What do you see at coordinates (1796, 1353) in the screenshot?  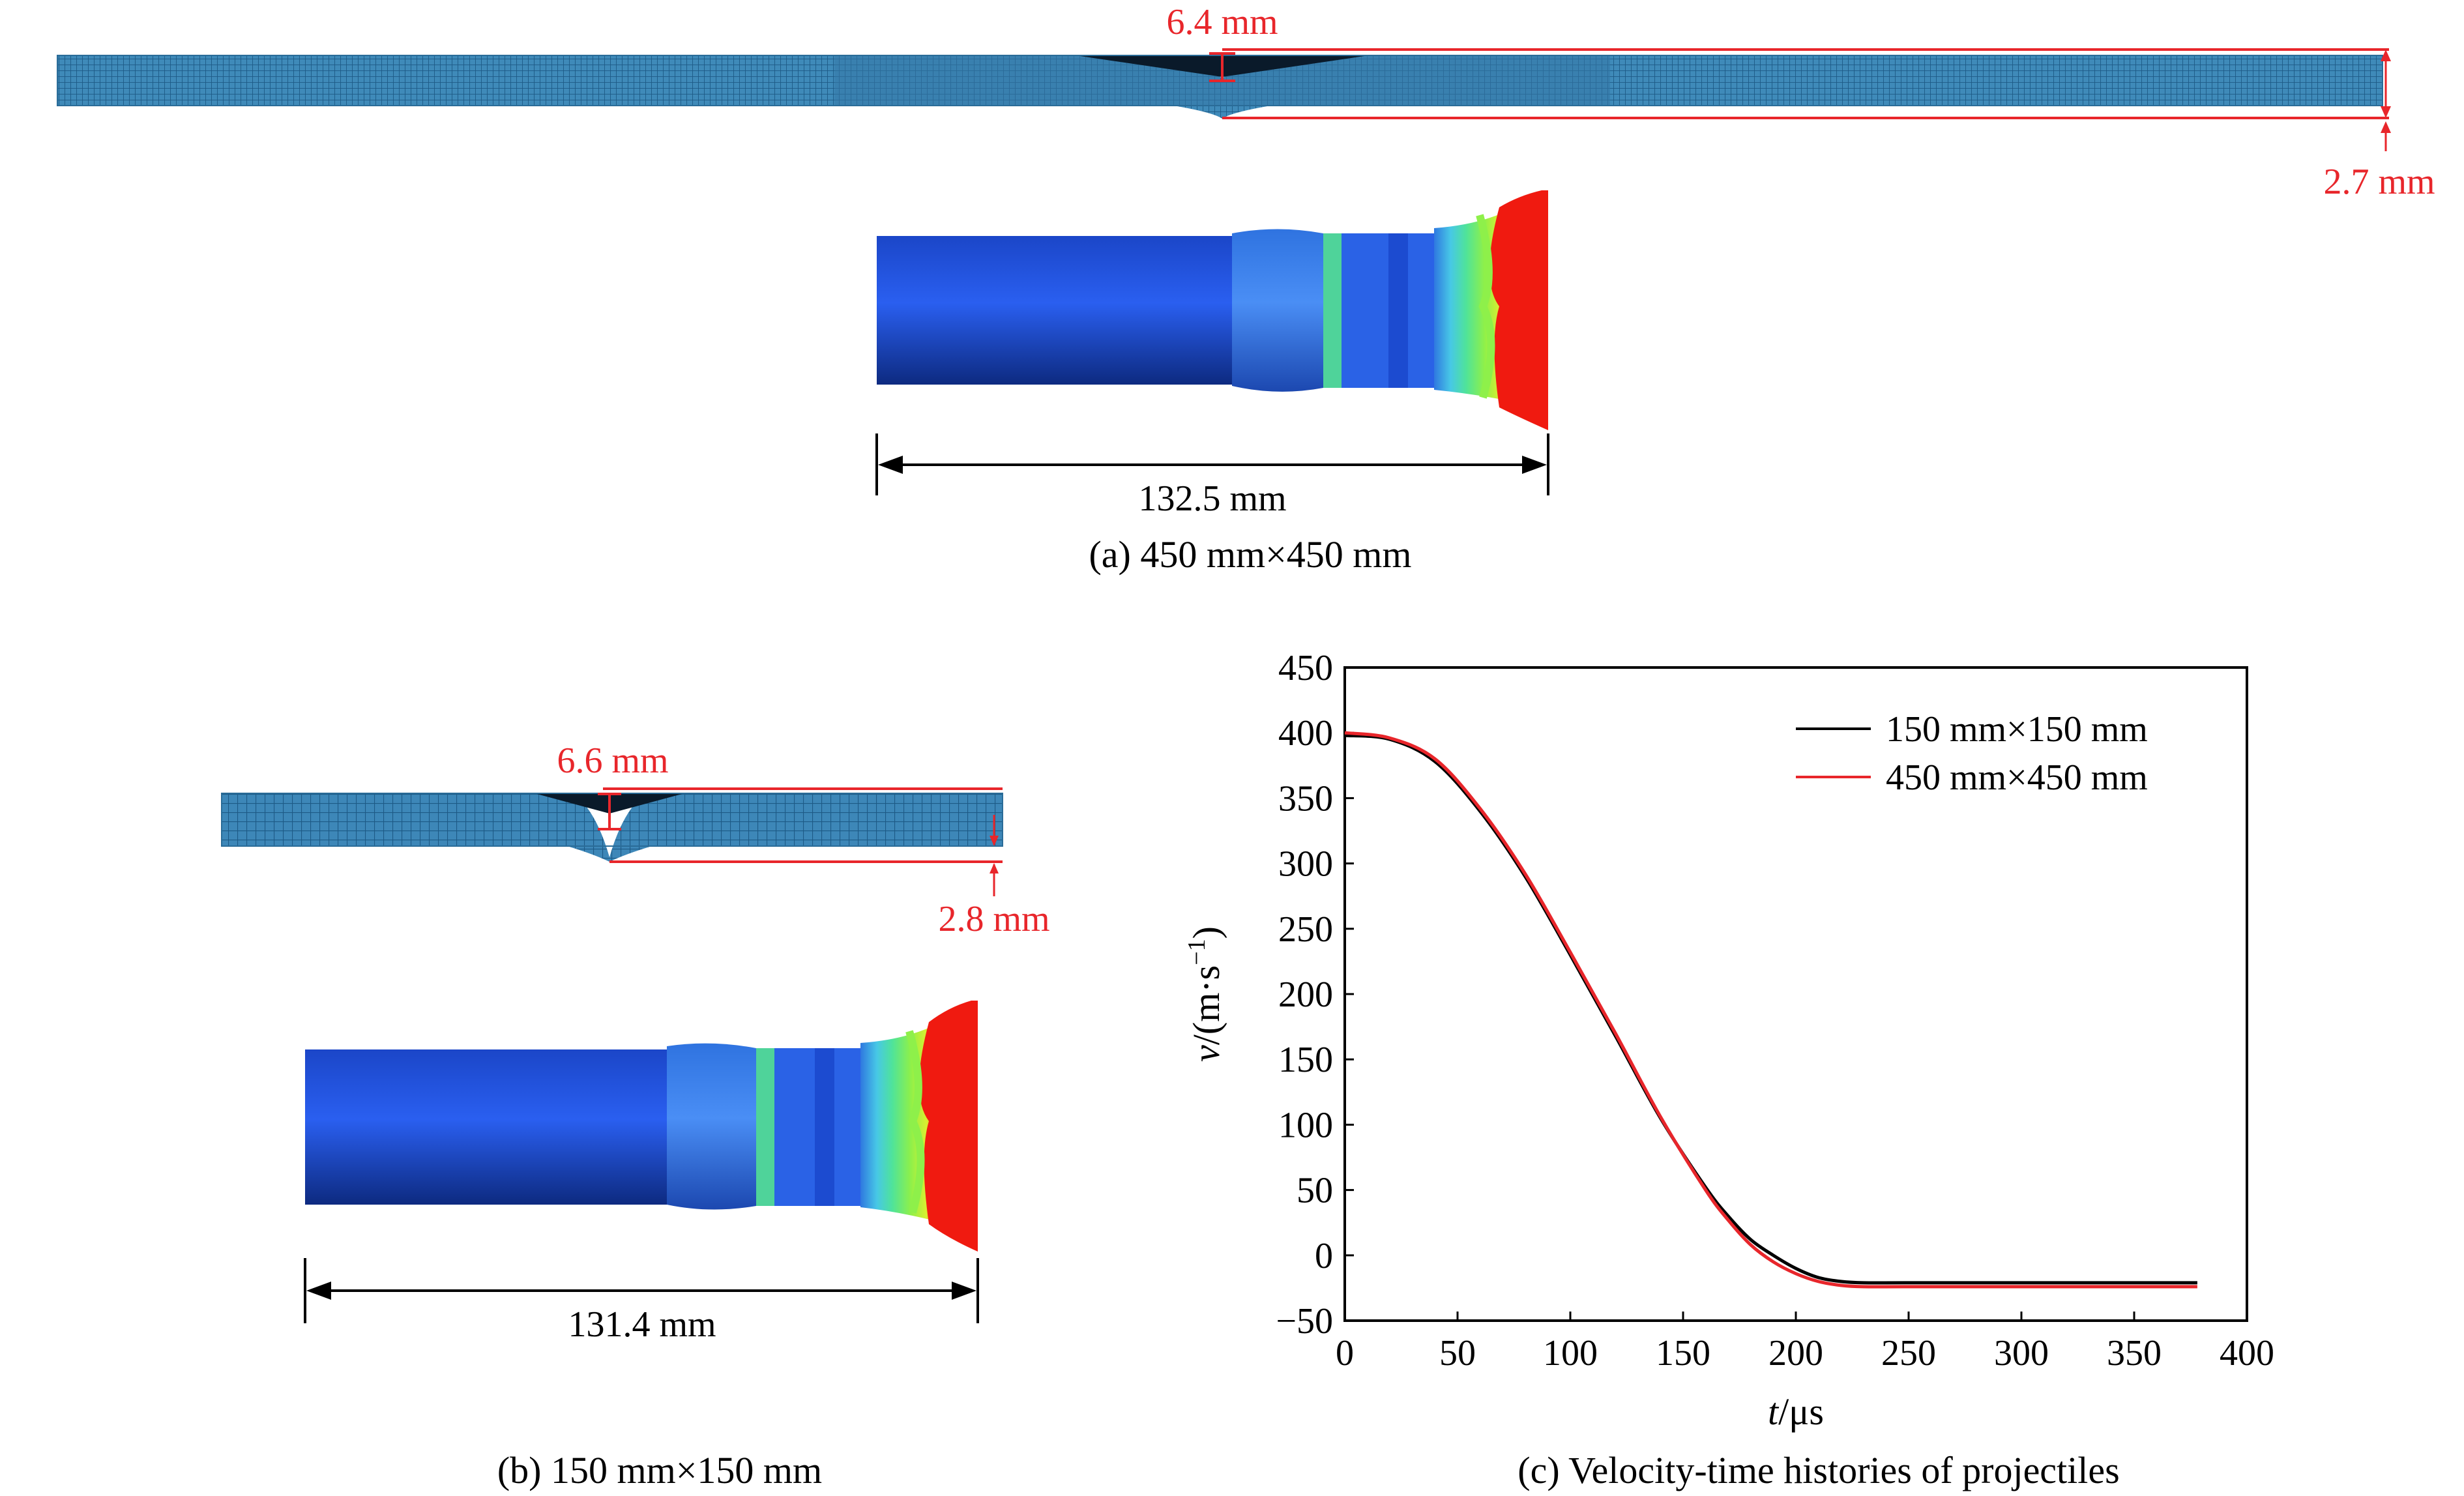 I see `x-tick-label: 200` at bounding box center [1796, 1353].